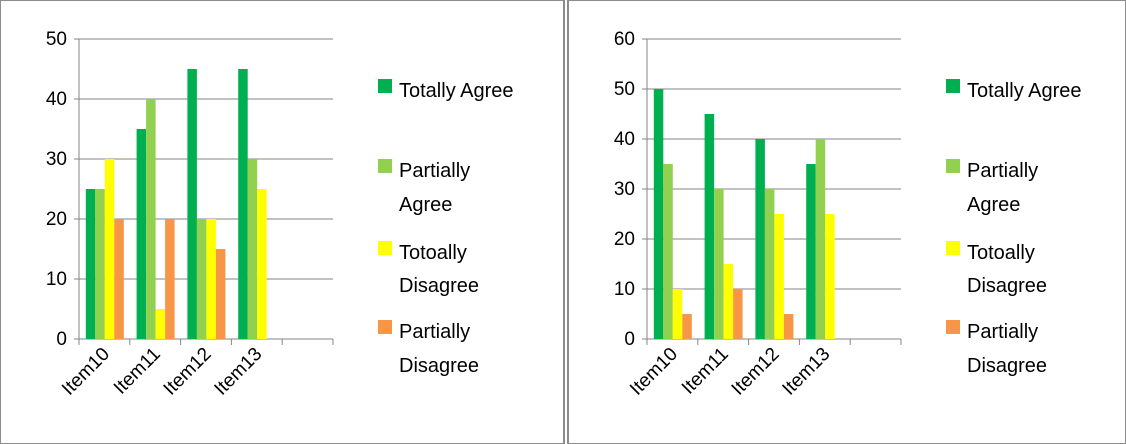  What do you see at coordinates (566, 222) in the screenshot?
I see `panel-divider` at bounding box center [566, 222].